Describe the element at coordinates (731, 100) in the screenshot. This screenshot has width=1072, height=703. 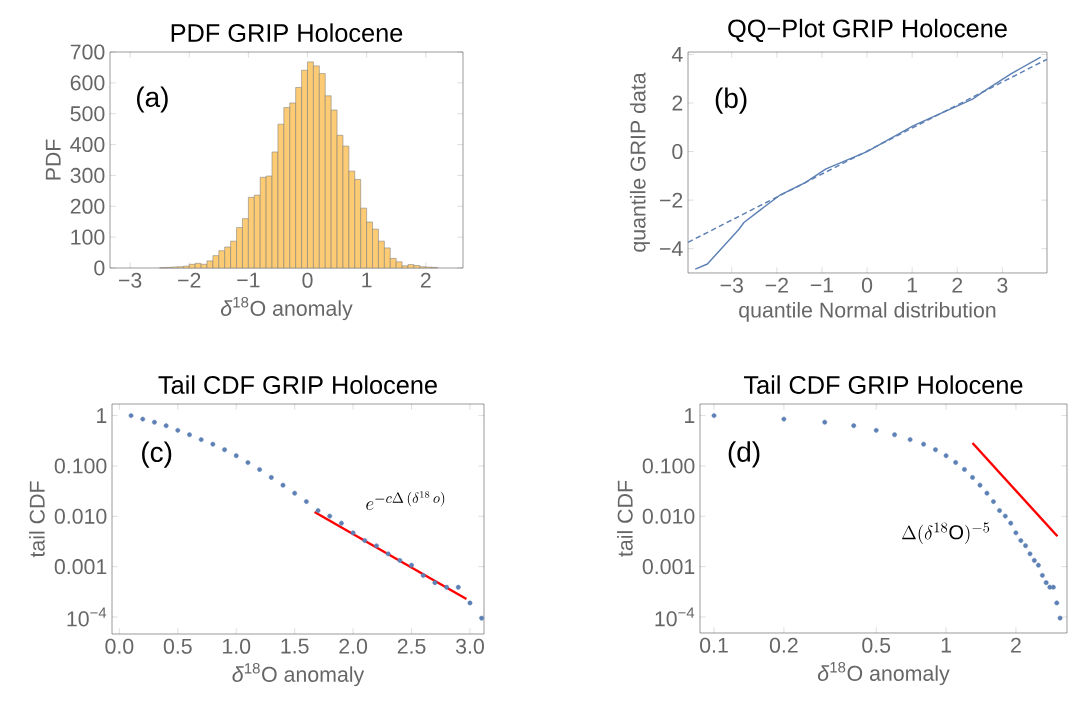
I see `annotation: (b)` at that location.